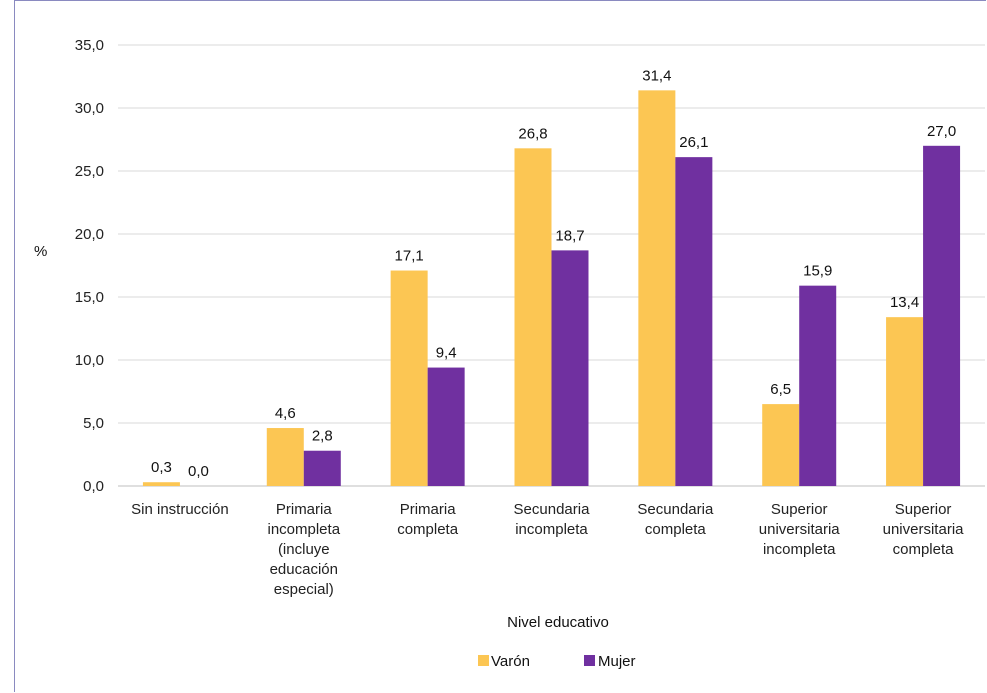 Image resolution: width=987 pixels, height=693 pixels. What do you see at coordinates (409, 256) in the screenshot?
I see `data-label: 17,1` at bounding box center [409, 256].